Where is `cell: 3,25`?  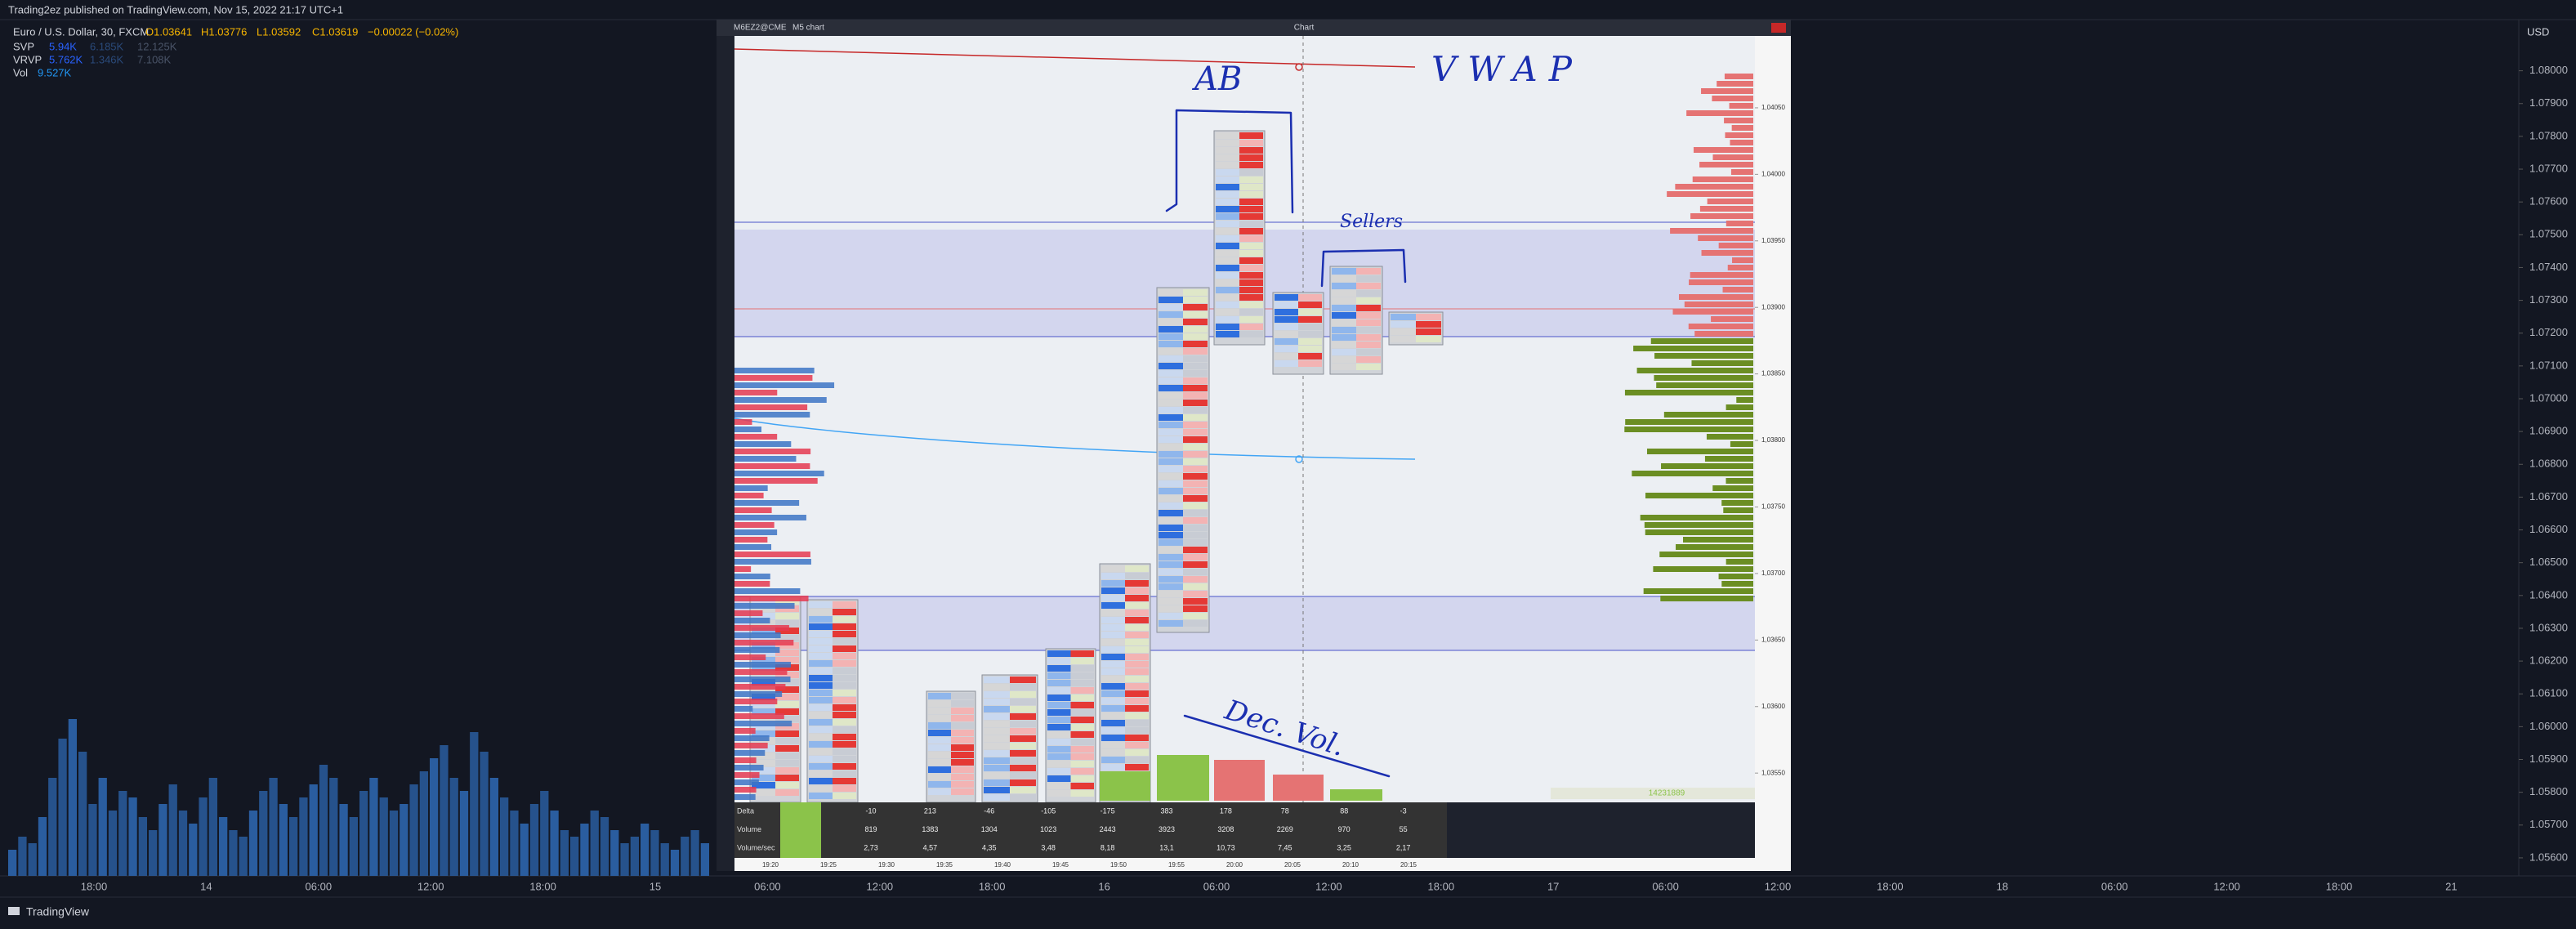
cell: 3,25 is located at coordinates (1344, 847).